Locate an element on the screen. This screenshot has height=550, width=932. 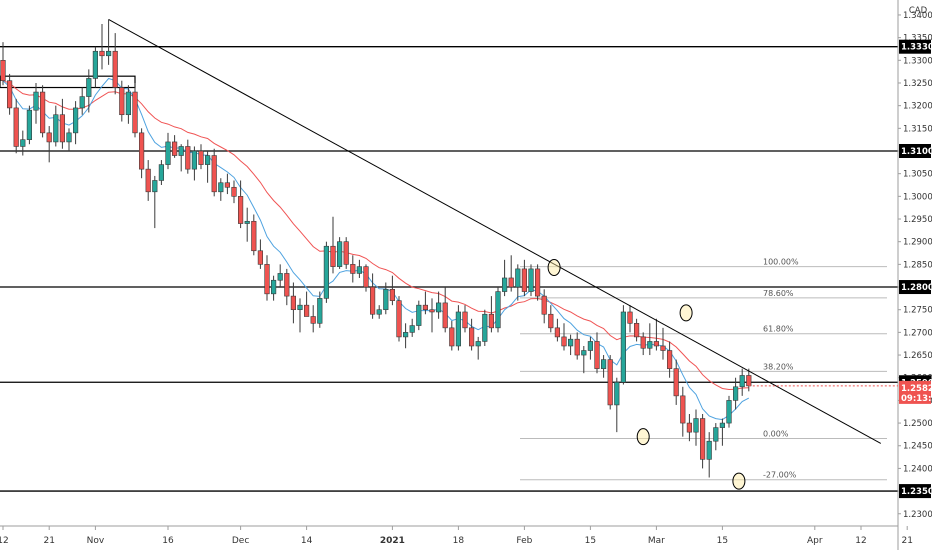
price-tick-label: 1.33000 is located at coordinates (917, 61).